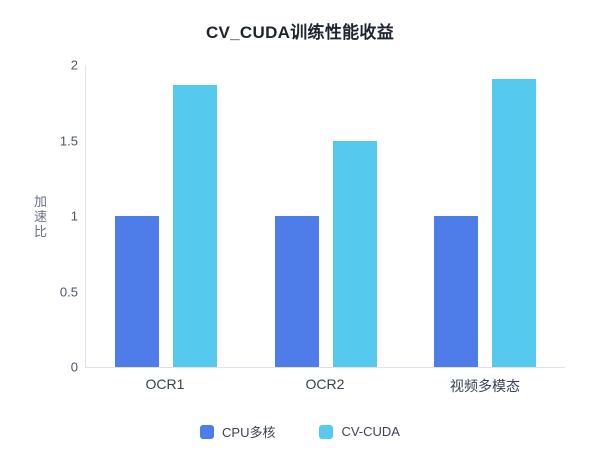 The image size is (600, 464). Describe the element at coordinates (68, 291) in the screenshot. I see `y-tick-label: 0.5` at that location.